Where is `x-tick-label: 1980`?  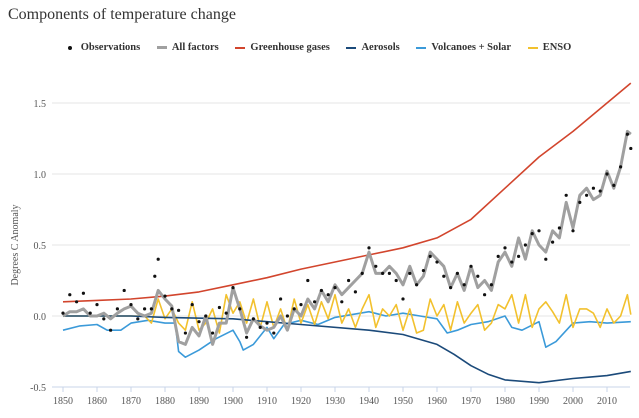
x-tick-label: 1980 is located at coordinates (505, 401).